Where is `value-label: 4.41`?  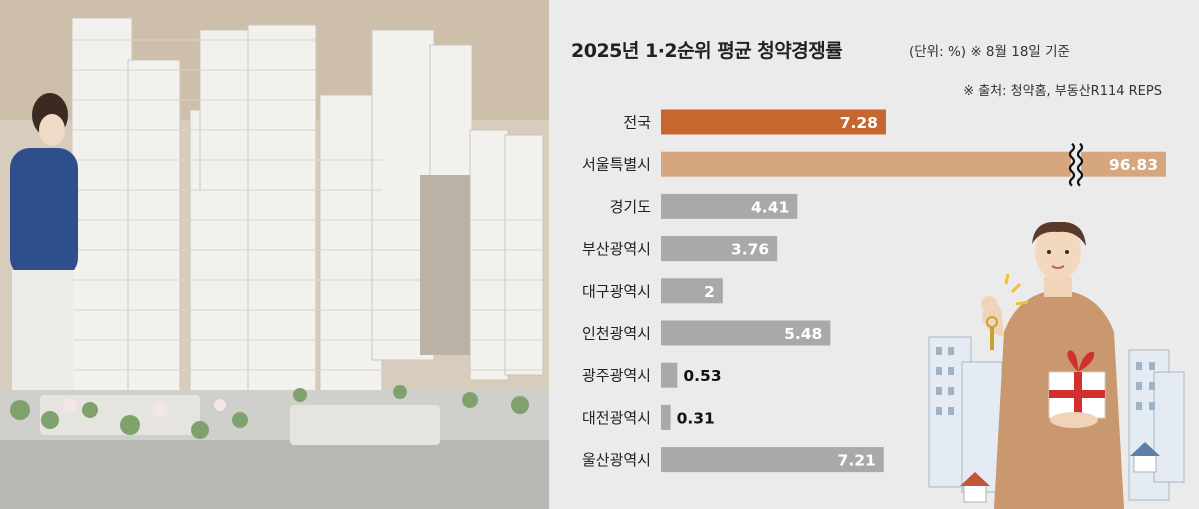
value-label: 4.41 is located at coordinates (770, 207).